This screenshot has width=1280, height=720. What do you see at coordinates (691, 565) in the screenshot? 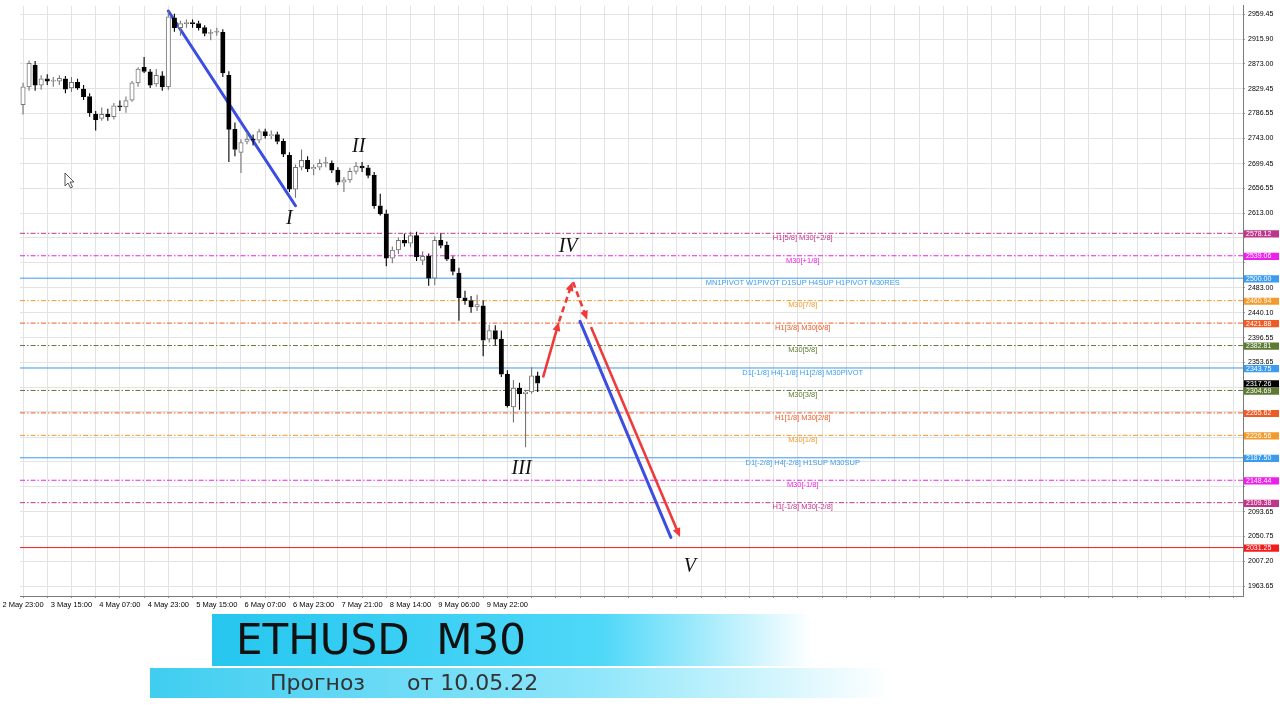
I see `annotation: V` at bounding box center [691, 565].